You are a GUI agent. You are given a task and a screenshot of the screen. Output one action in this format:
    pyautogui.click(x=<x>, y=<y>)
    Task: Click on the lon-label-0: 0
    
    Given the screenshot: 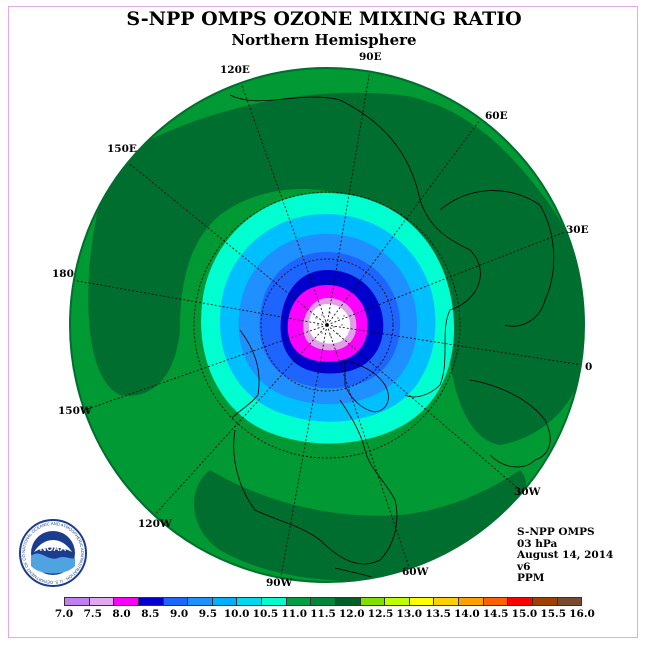 What is the action you would take?
    pyautogui.click(x=589, y=367)
    